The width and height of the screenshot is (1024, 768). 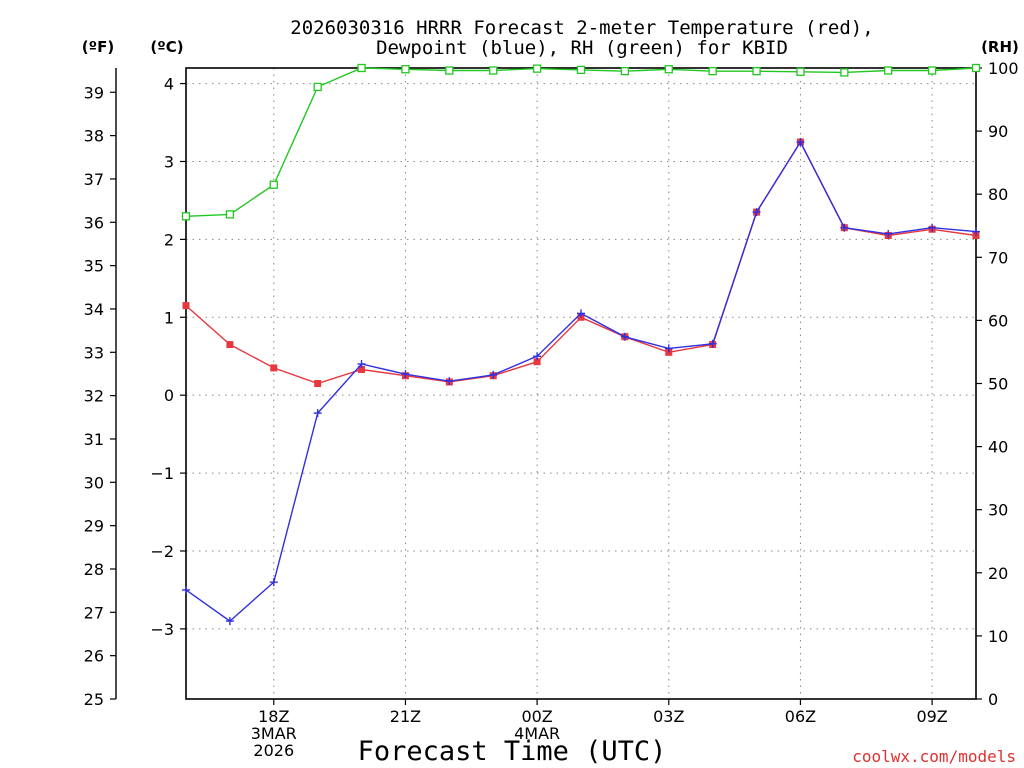 I want to click on fahrenheit-tick-label: 34, so click(x=94, y=309).